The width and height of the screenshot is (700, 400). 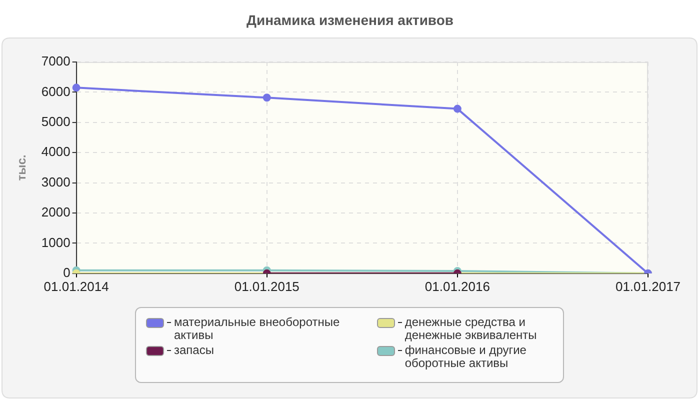 What do you see at coordinates (55, 91) in the screenshot?
I see `y-tick-label: 6000` at bounding box center [55, 91].